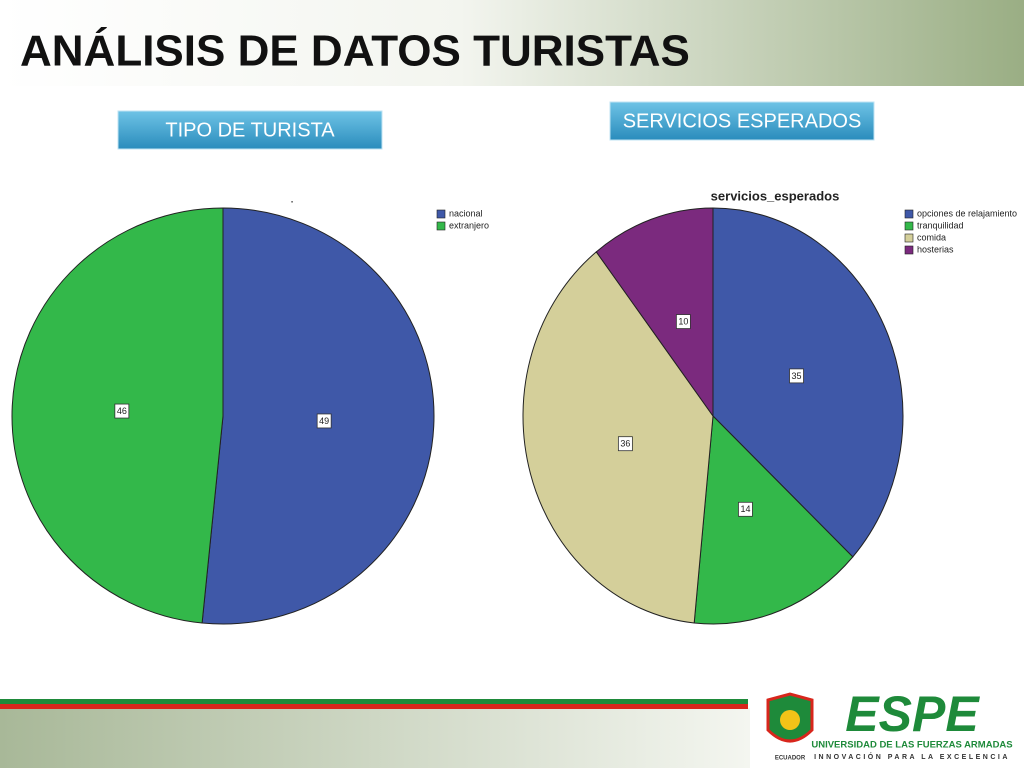 The image size is (1024, 768). I want to click on data-label: 35, so click(797, 376).